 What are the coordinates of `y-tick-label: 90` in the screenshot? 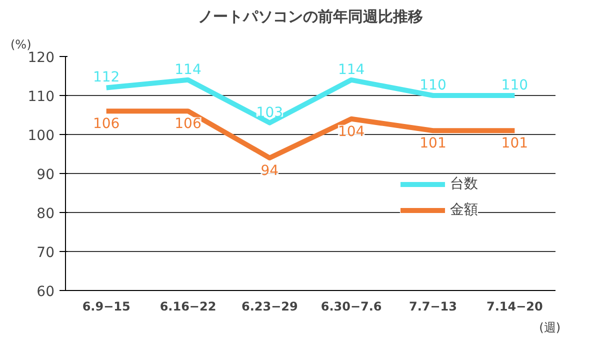 It's located at (45, 175).